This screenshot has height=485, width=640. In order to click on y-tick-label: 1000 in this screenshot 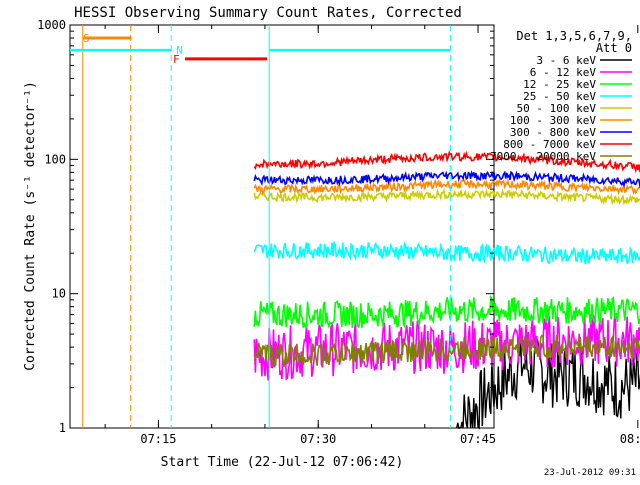, I will do `click(51, 25)`.